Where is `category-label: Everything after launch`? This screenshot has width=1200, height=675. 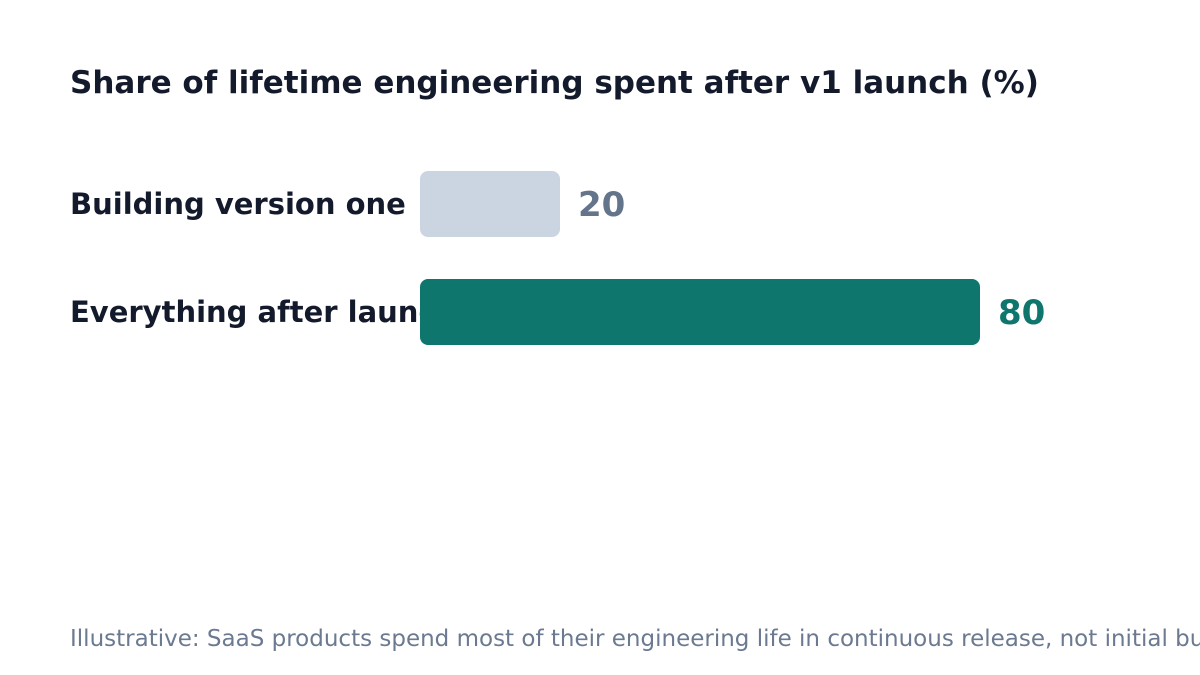 category-label: Everything after launch is located at coordinates (263, 312).